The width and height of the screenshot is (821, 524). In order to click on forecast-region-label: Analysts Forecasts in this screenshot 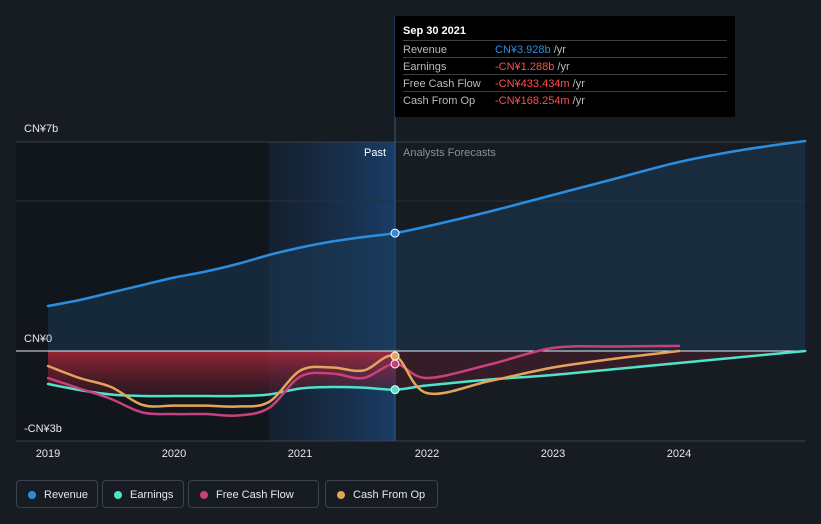, I will do `click(449, 153)`.